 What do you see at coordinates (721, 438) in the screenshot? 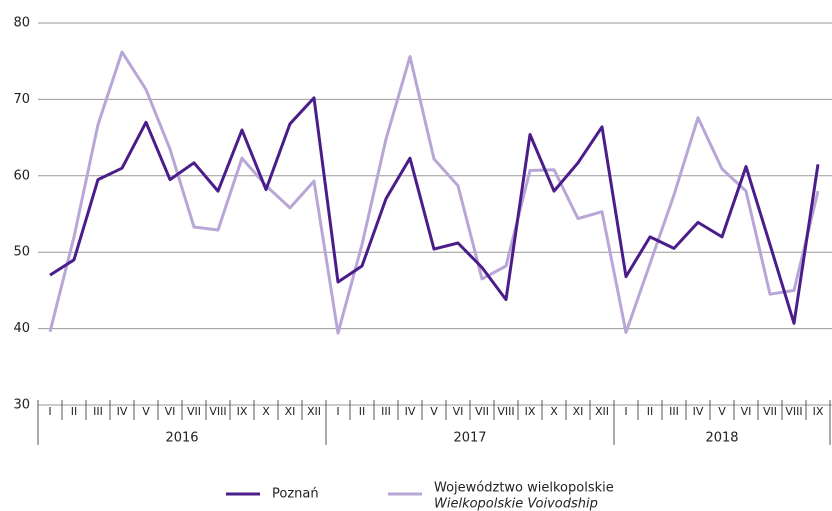
I see `year-label: 2018` at bounding box center [721, 438].